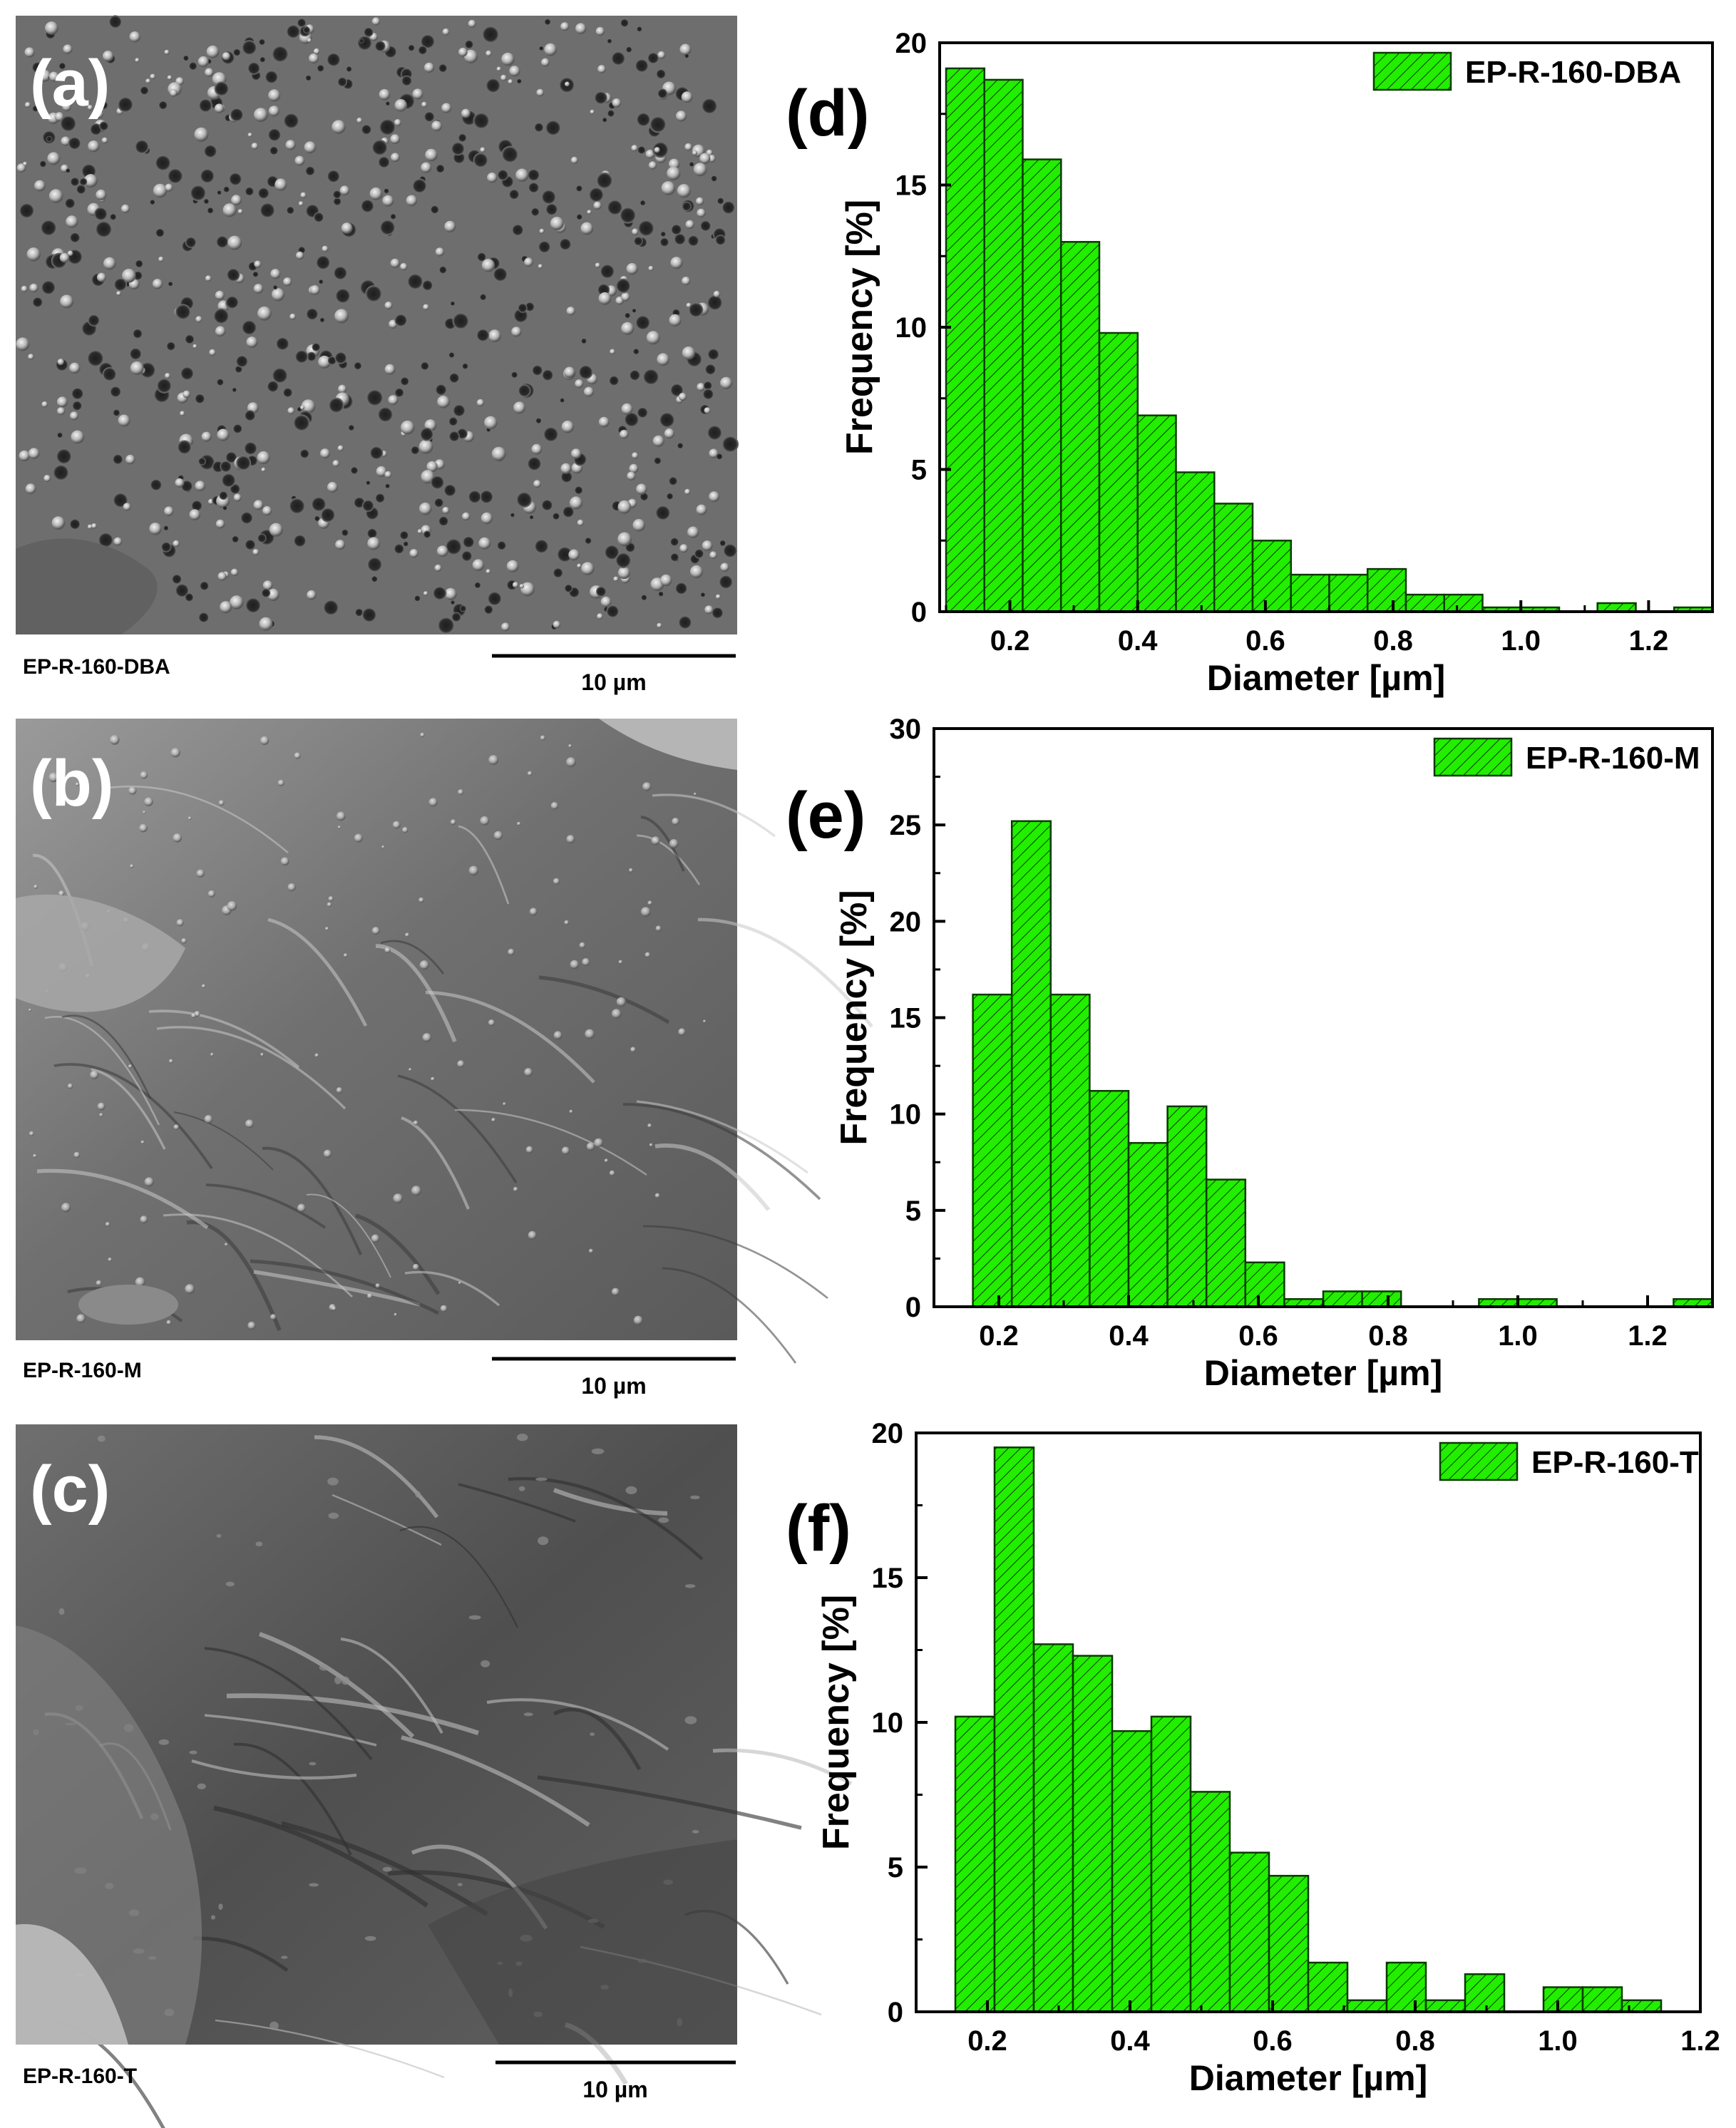 This screenshot has height=2128, width=1736. I want to click on panel-tag: (d), so click(828, 113).